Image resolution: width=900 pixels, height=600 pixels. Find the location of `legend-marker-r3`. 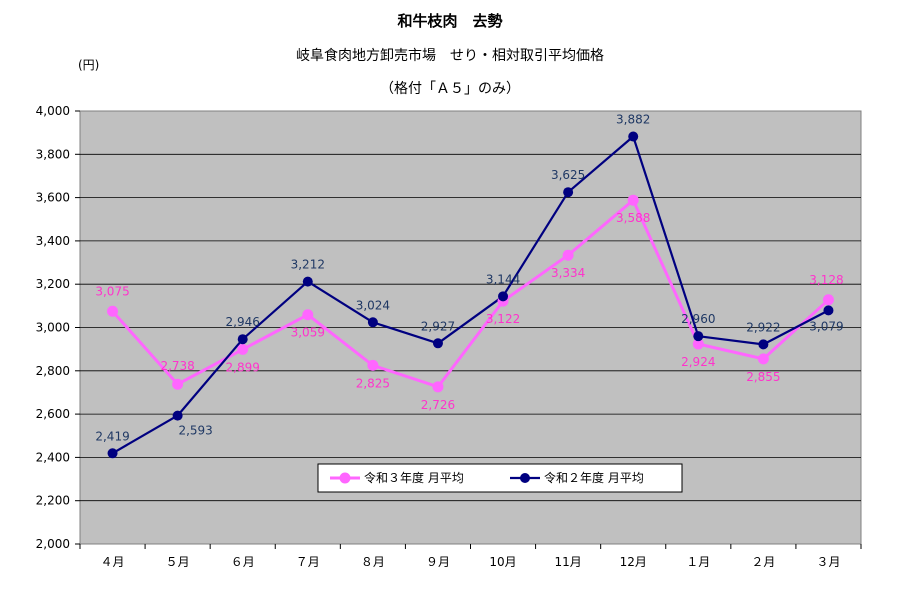

legend-marker-r3 is located at coordinates (345, 478).